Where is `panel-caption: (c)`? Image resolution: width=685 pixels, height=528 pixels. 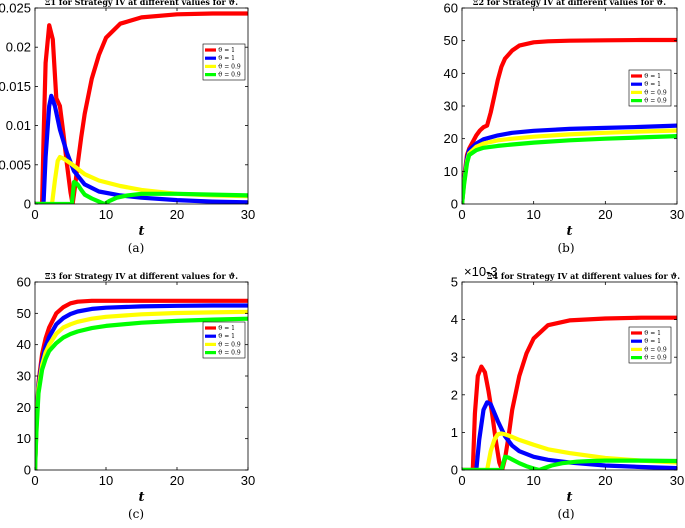 panel-caption: (c) is located at coordinates (136, 514).